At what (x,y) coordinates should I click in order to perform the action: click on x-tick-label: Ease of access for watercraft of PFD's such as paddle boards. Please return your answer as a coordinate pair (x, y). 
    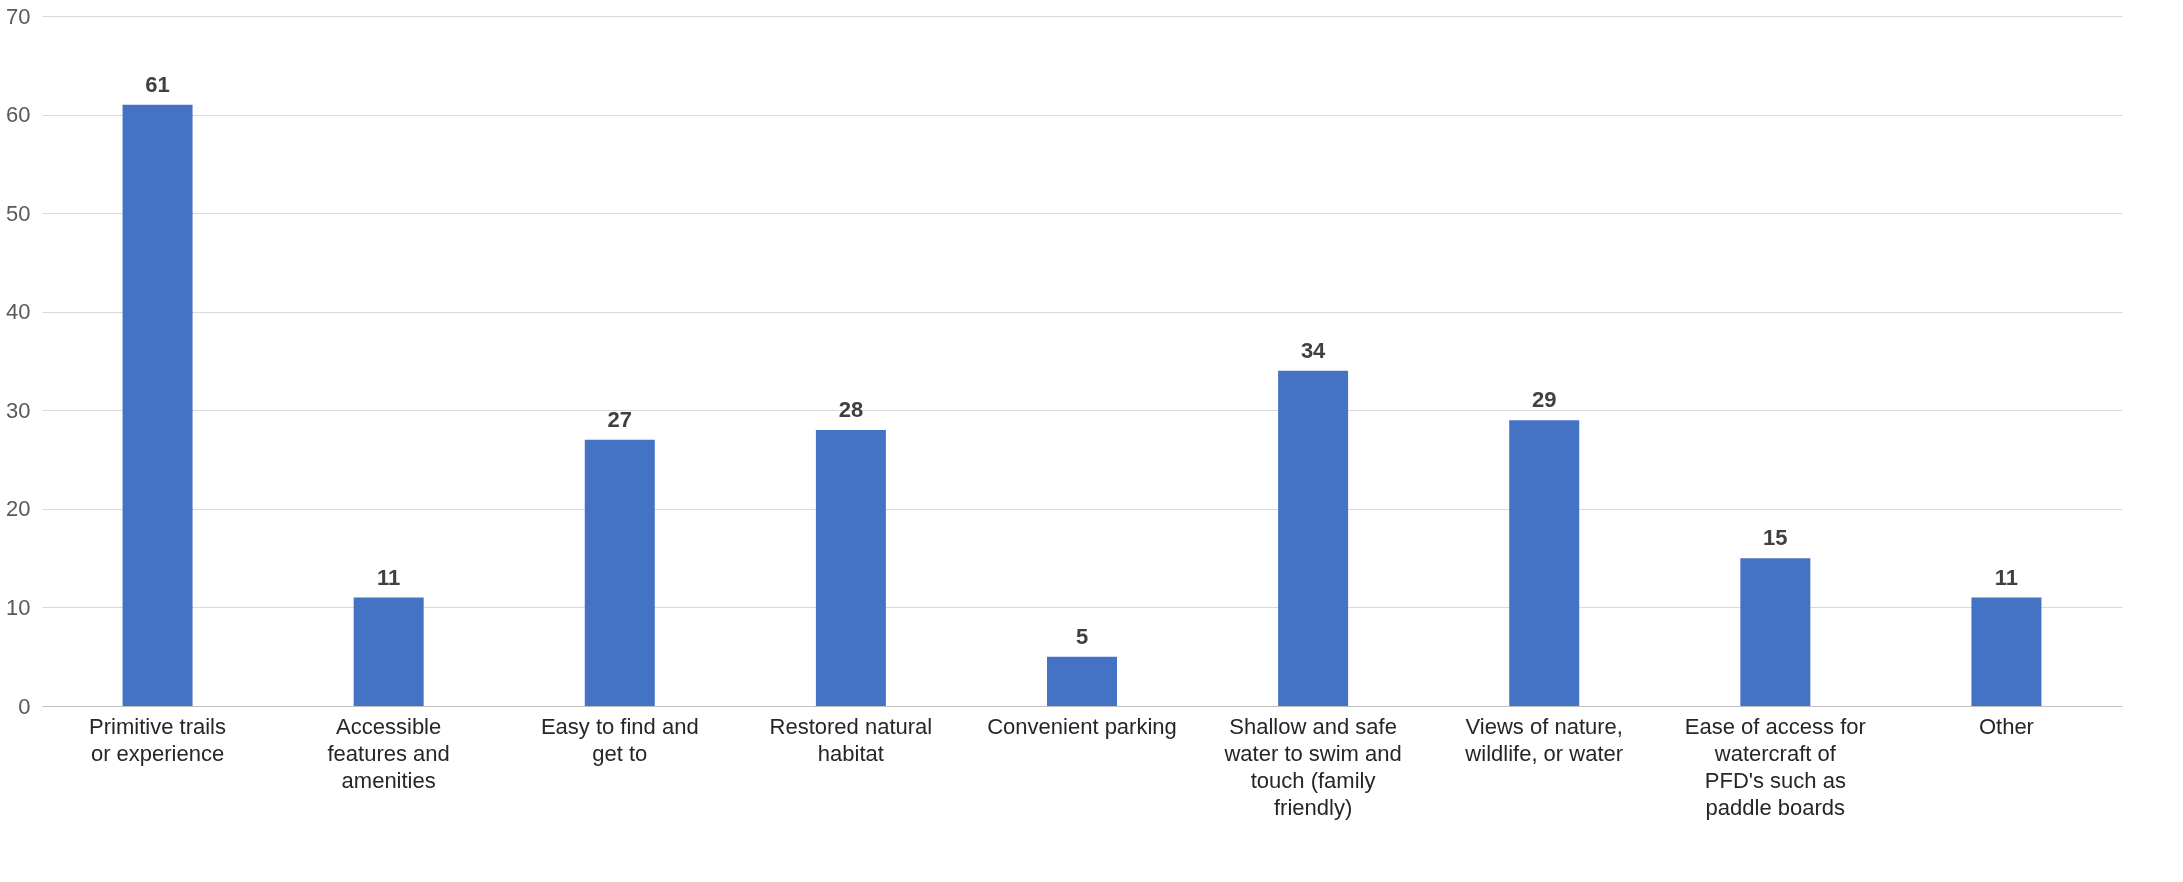
    Looking at the image, I should click on (1775, 766).